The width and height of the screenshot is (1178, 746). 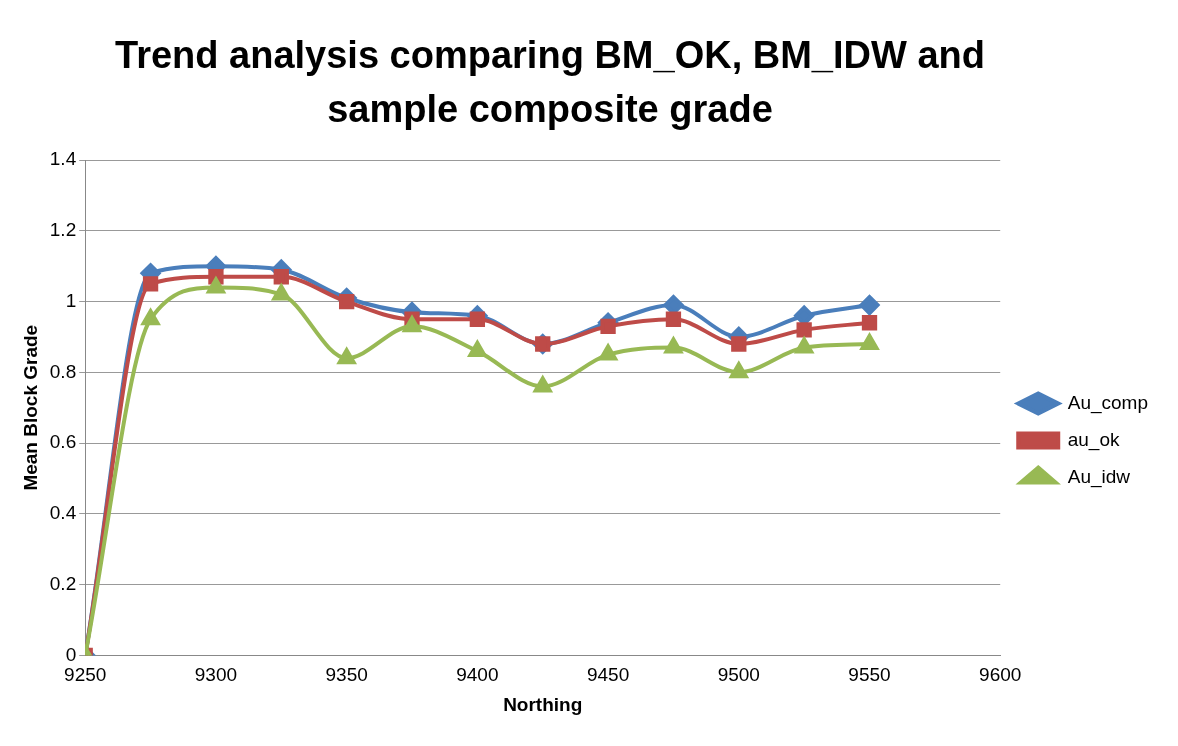 What do you see at coordinates (550, 82) in the screenshot?
I see `chart-title: Trend analysis comparing BM_OK, BM_IDW and sample composite grade` at bounding box center [550, 82].